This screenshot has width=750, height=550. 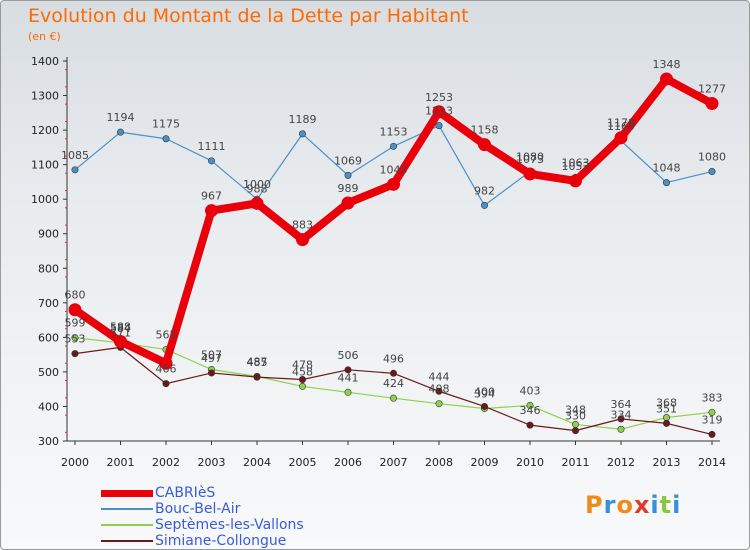 I want to click on data-label-3: 478, so click(x=302, y=365).